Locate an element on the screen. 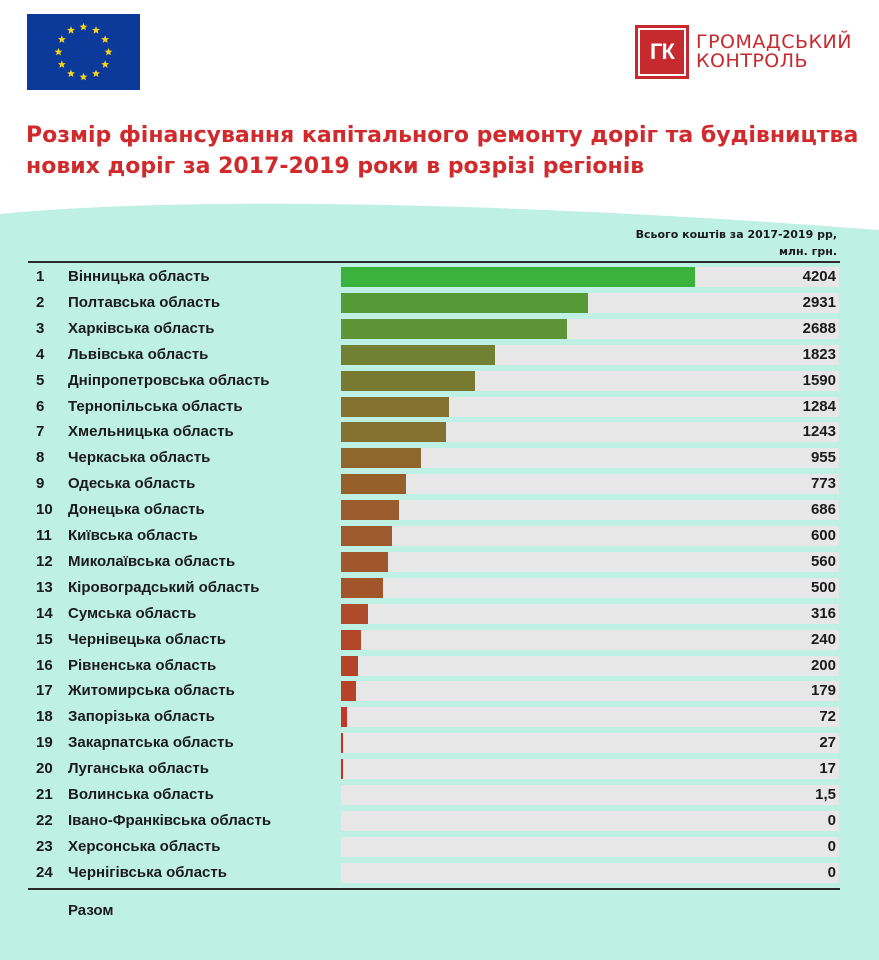 The height and width of the screenshot is (960, 879). row-rank: 19 is located at coordinates (44, 743).